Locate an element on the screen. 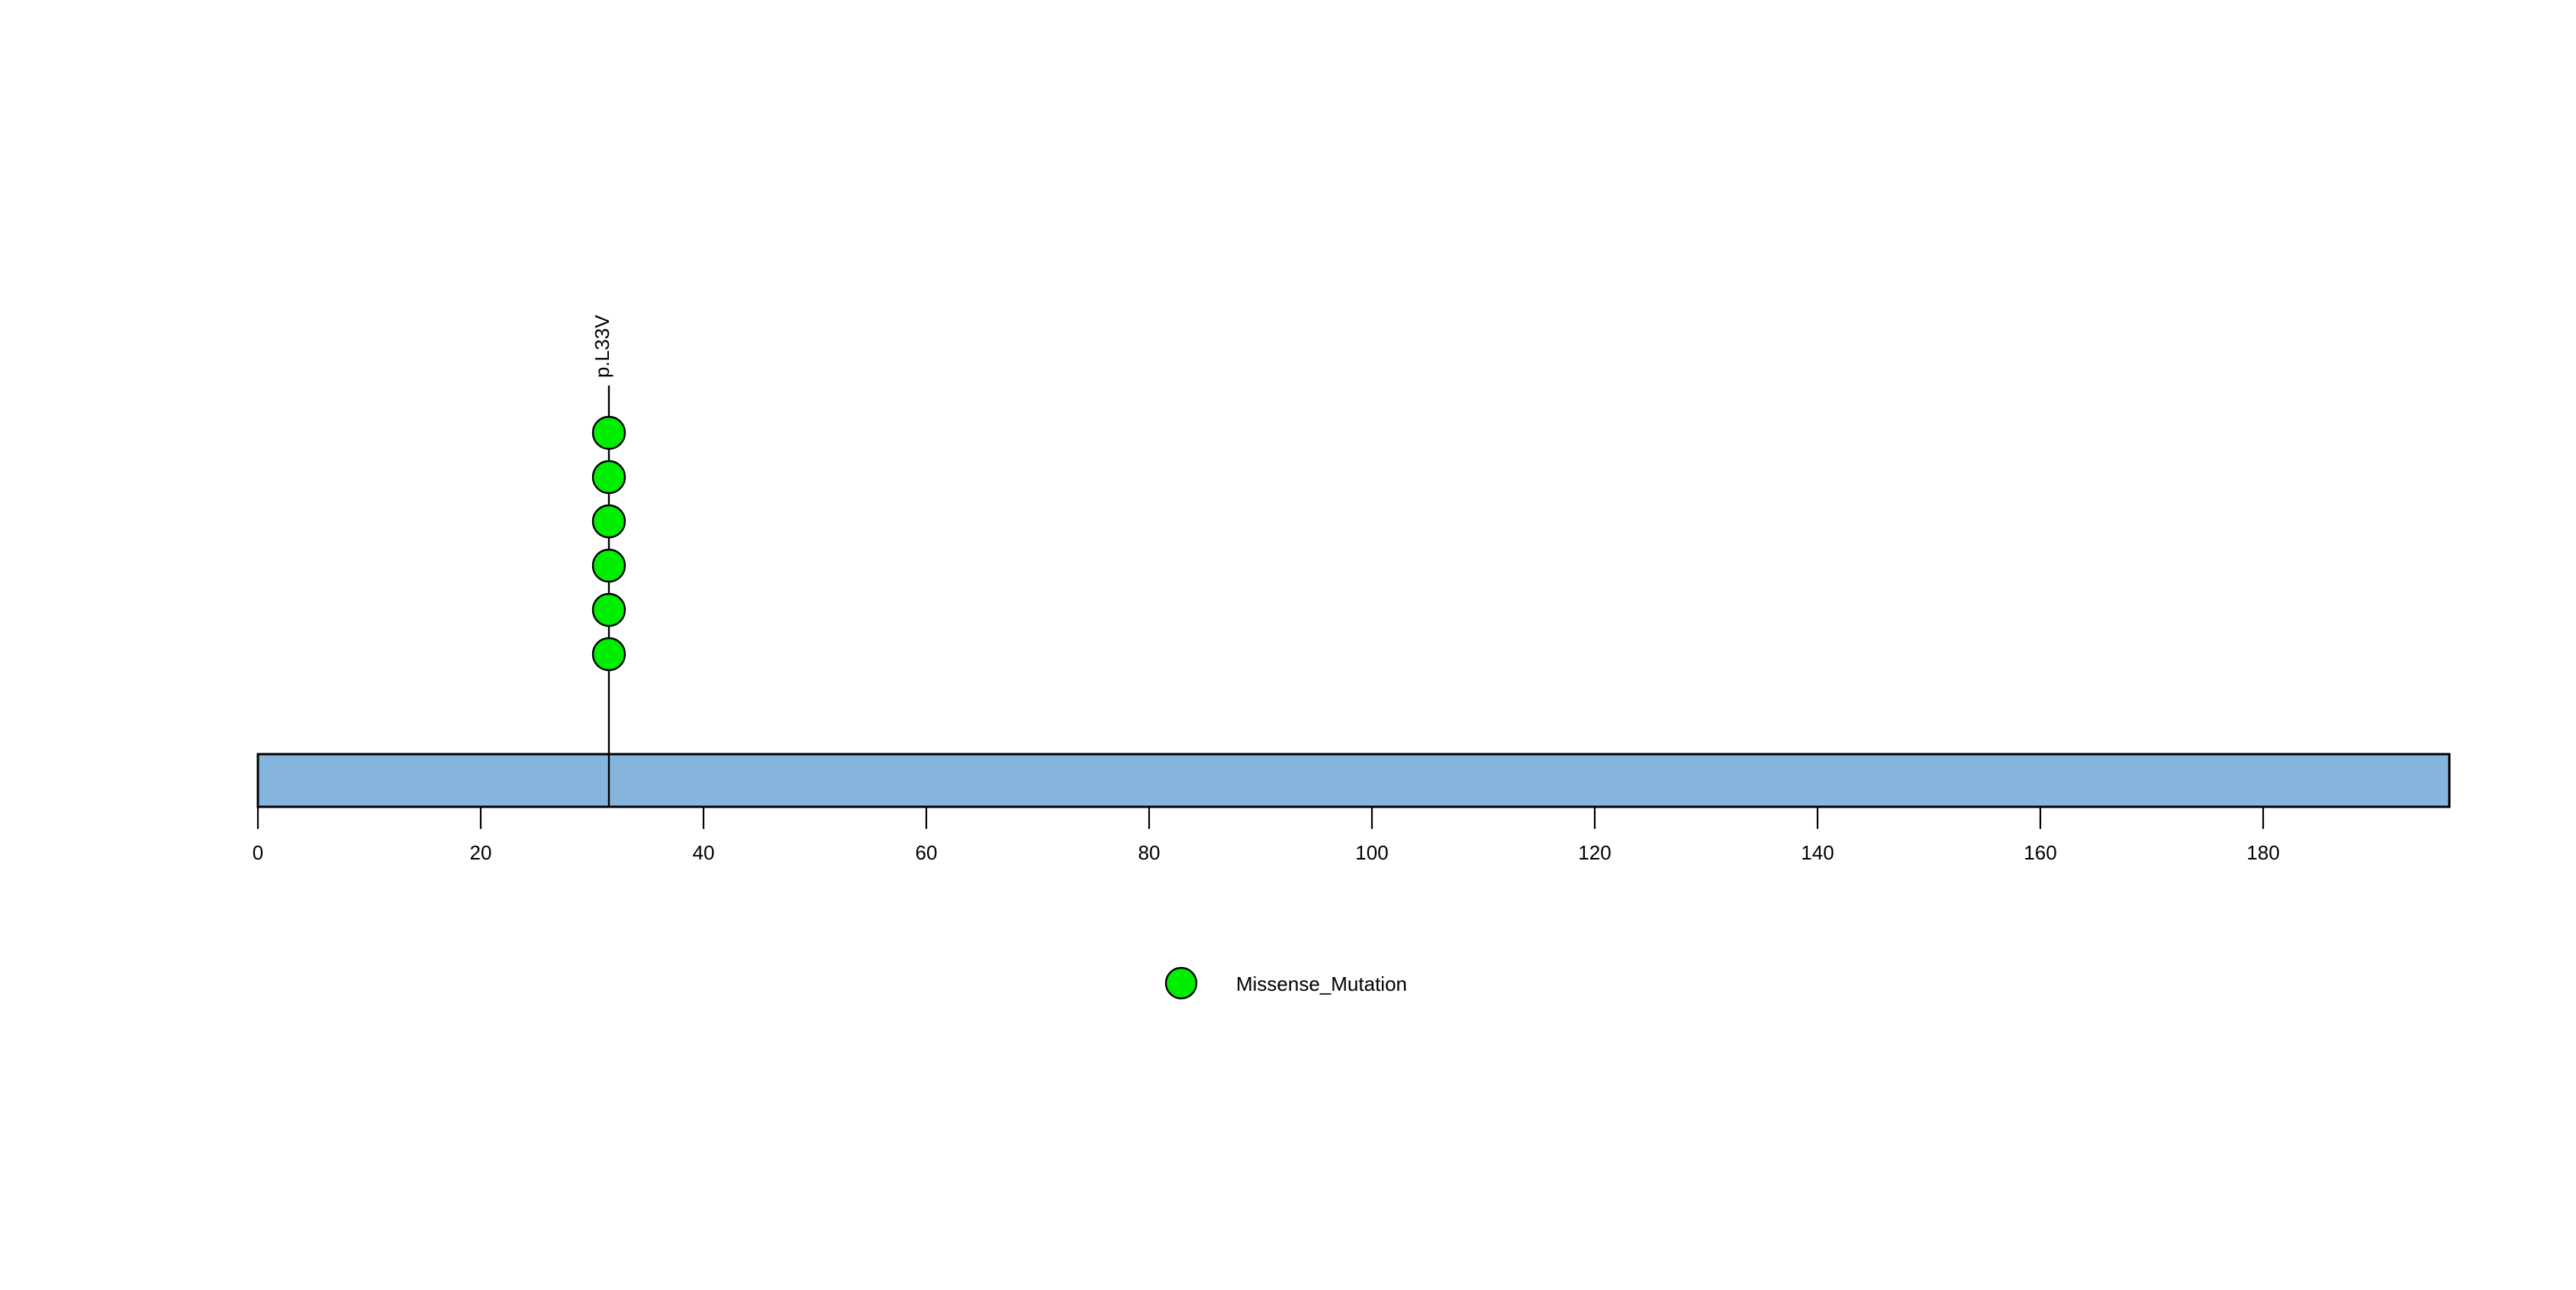 The width and height of the screenshot is (2576, 1290). protein-backbone-bar is located at coordinates (1353, 781).